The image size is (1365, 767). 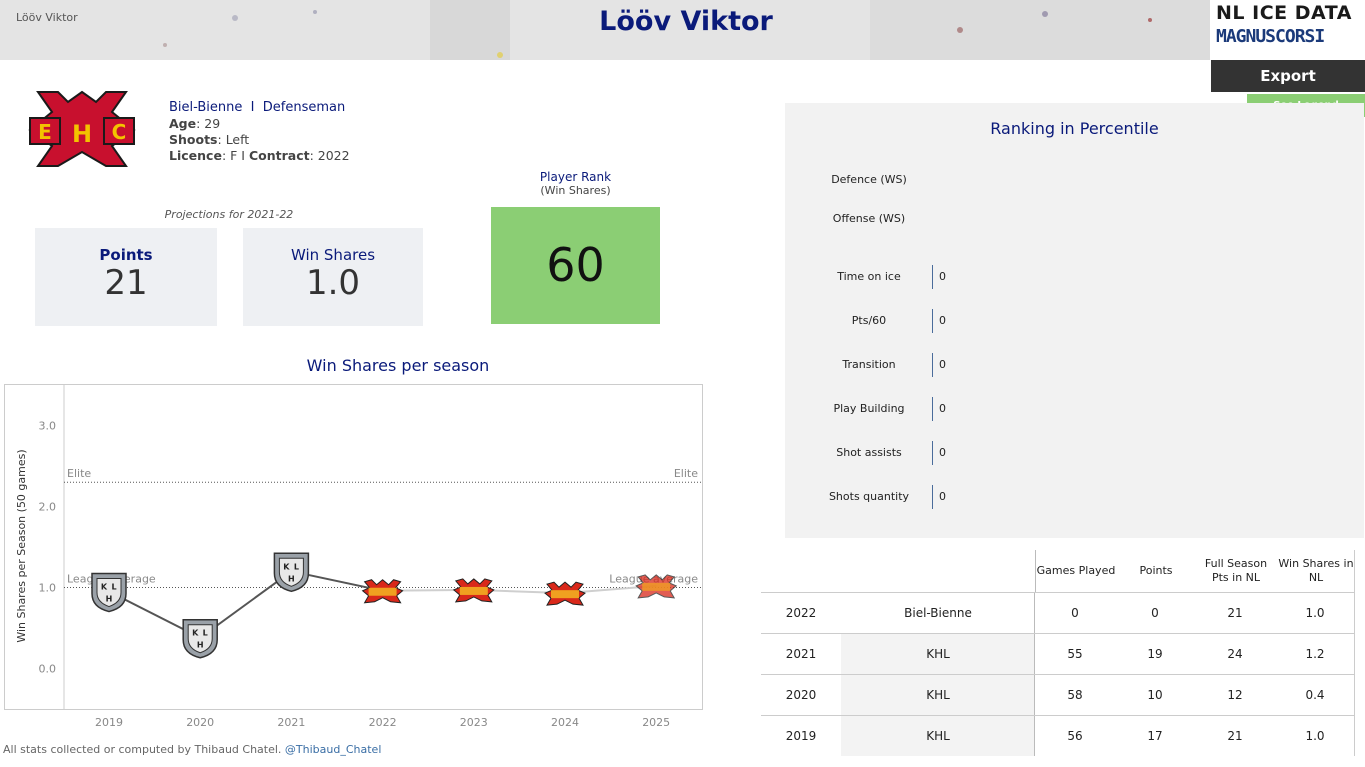 What do you see at coordinates (474, 722) in the screenshot?
I see `x-tick-label: 2023` at bounding box center [474, 722].